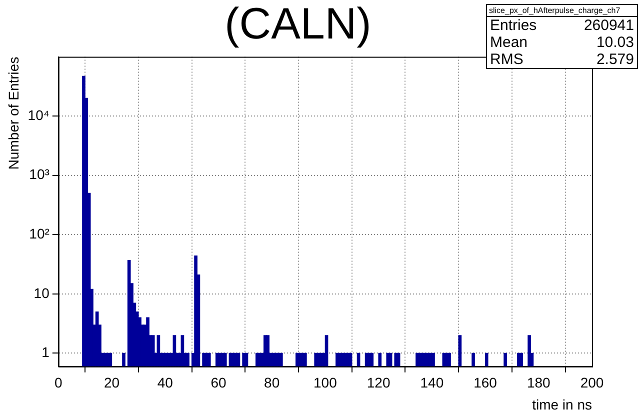 This screenshot has width=640, height=418. Describe the element at coordinates (432, 382) in the screenshot. I see `x-tick-label: 140` at that location.